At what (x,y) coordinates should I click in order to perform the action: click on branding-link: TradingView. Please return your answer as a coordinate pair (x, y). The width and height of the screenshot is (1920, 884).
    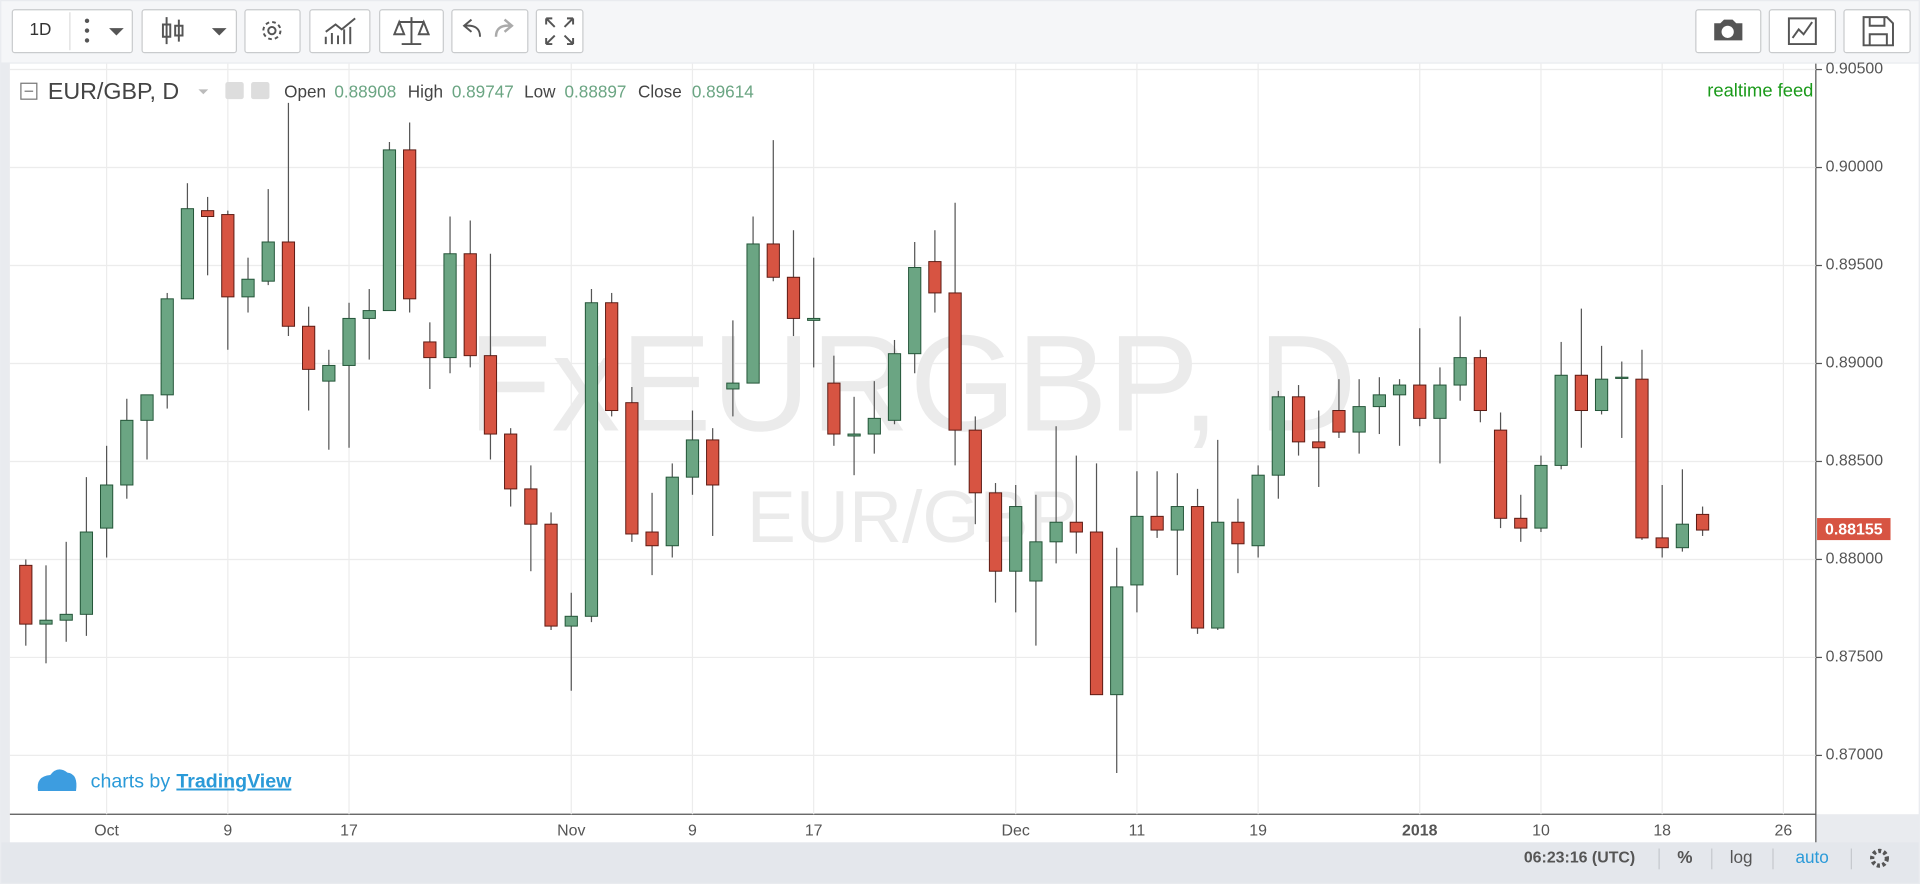
    Looking at the image, I should click on (234, 782).